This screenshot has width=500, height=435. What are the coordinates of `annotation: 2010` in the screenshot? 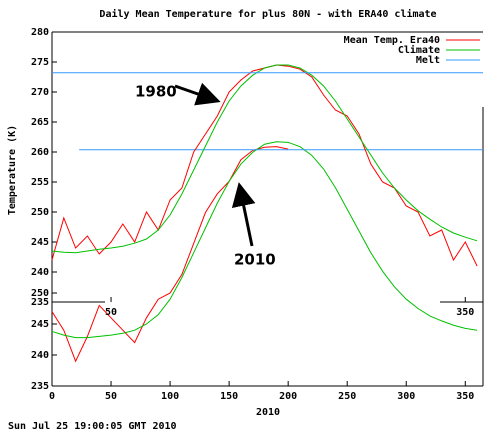 It's located at (255, 260).